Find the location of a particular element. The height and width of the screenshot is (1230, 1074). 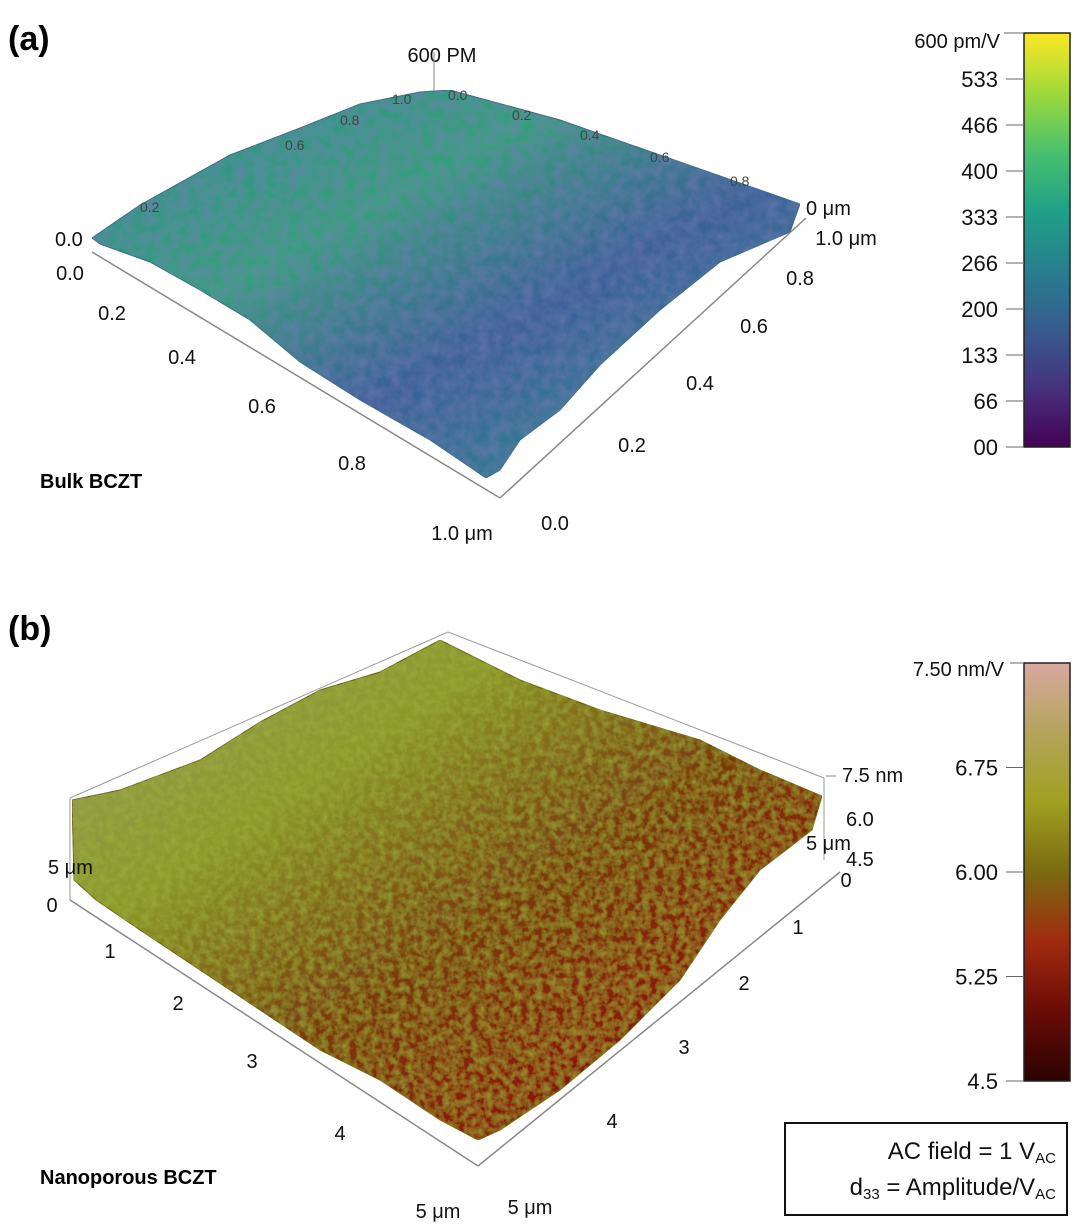

colorbar-b-ticks: 6.75 6.00 5.25 4.5 is located at coordinates (989, 925).